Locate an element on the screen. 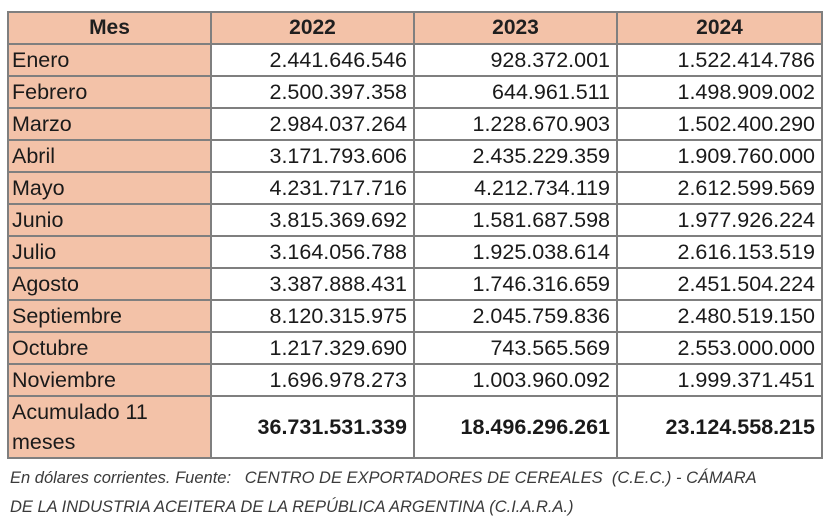  value-cell: 928.372.001 is located at coordinates (515, 60).